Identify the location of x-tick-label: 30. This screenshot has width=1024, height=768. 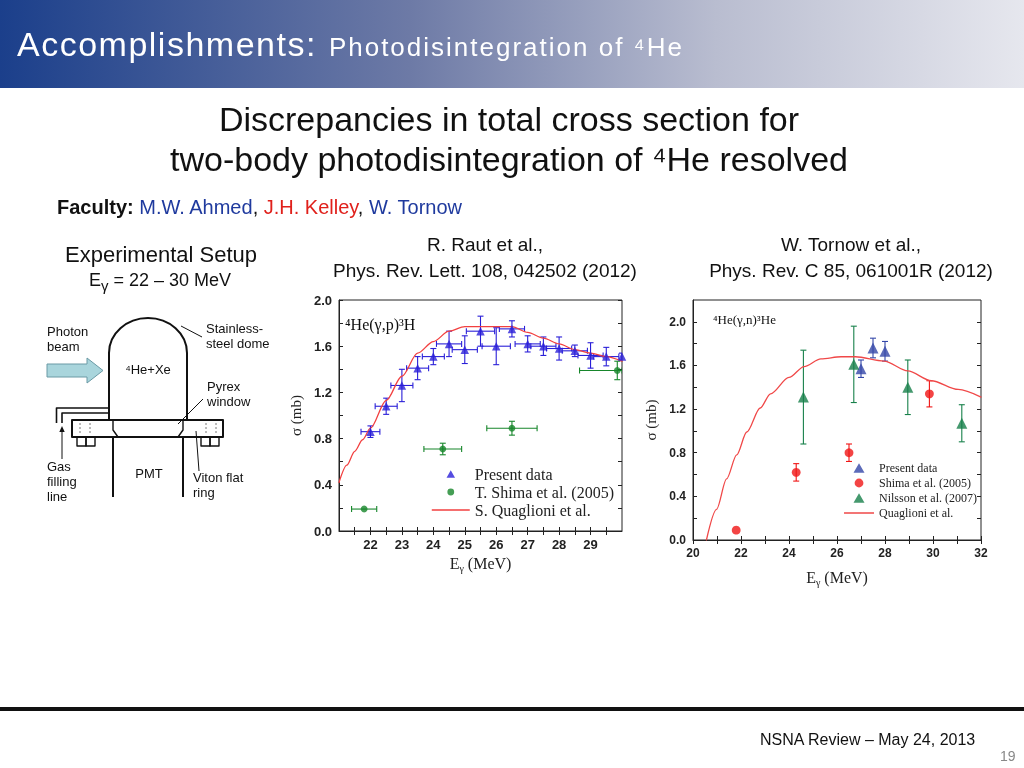
(933, 553).